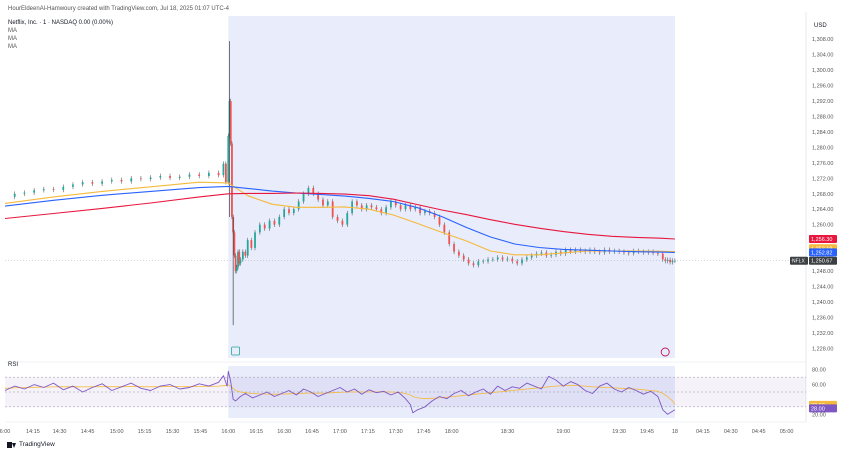 This screenshot has height=458, width=842. I want to click on ma-legend-3: MA, so click(12, 47).